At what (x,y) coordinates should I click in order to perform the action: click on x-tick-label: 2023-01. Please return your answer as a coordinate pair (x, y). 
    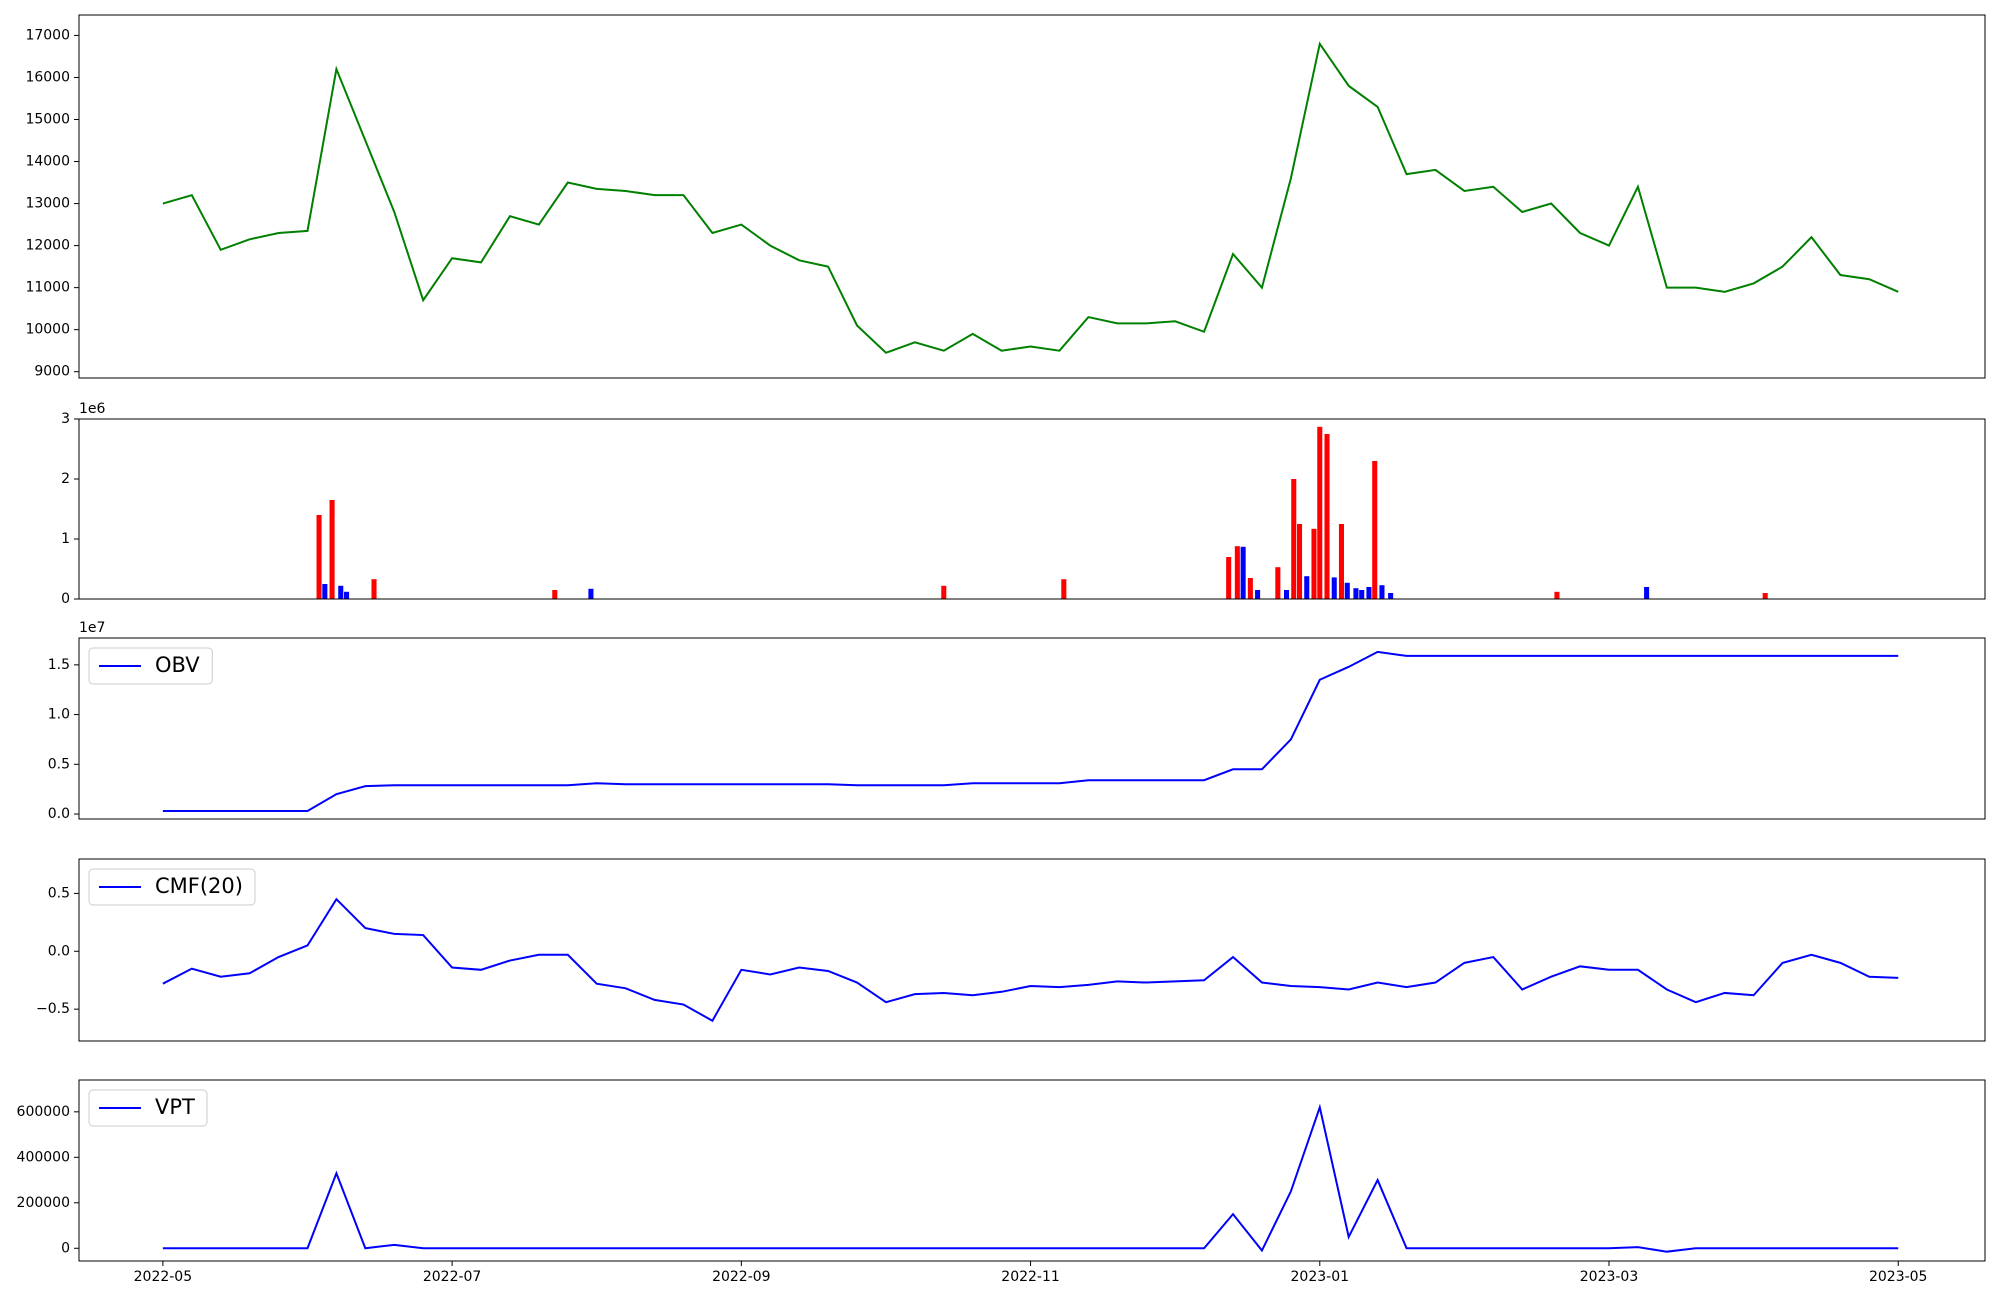
    Looking at the image, I should click on (1320, 1277).